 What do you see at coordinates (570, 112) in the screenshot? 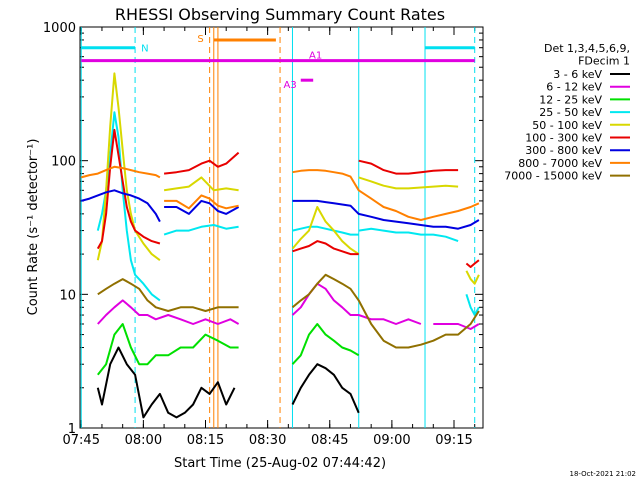
I see `legend-label: 25 - 50 keV` at bounding box center [570, 112].